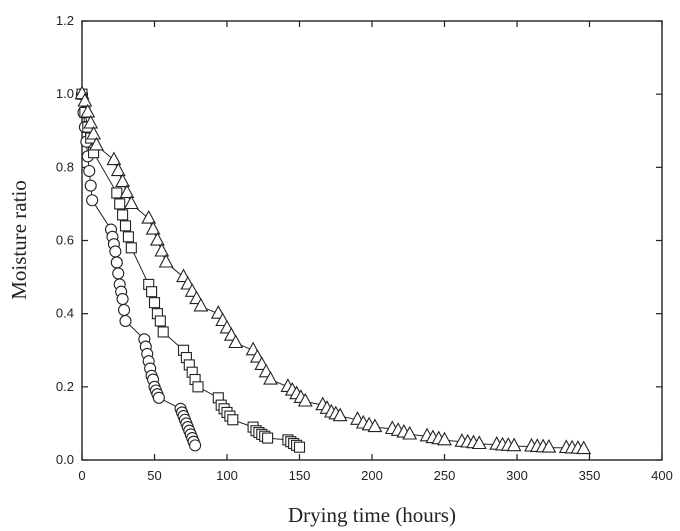  What do you see at coordinates (517, 475) in the screenshot?
I see `x-tick-label: 300` at bounding box center [517, 475].